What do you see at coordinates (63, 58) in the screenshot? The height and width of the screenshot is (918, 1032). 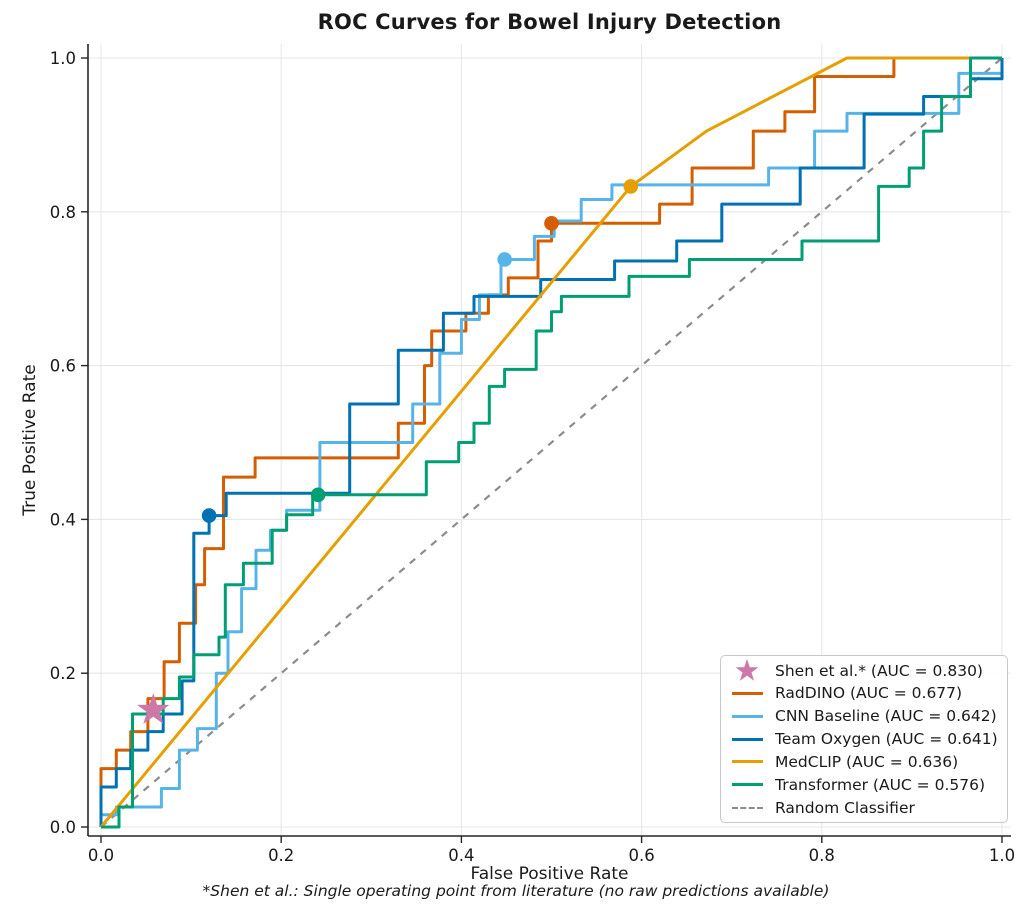 I see `y-tick-label: 1.0` at bounding box center [63, 58].